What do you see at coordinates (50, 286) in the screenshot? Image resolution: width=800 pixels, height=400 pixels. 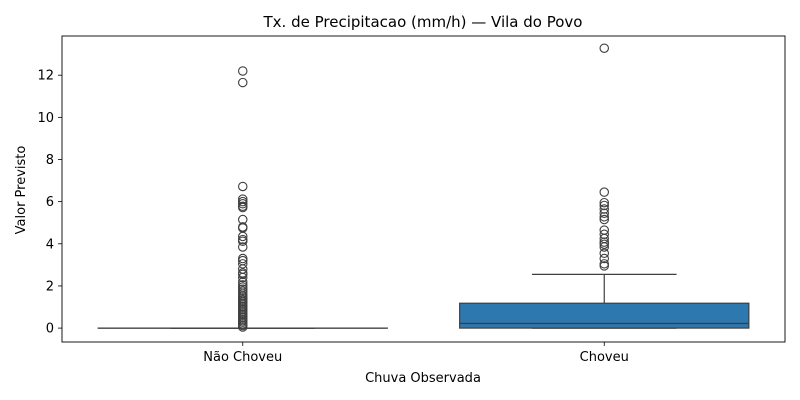 I see `y-tick-label-2: 2` at bounding box center [50, 286].